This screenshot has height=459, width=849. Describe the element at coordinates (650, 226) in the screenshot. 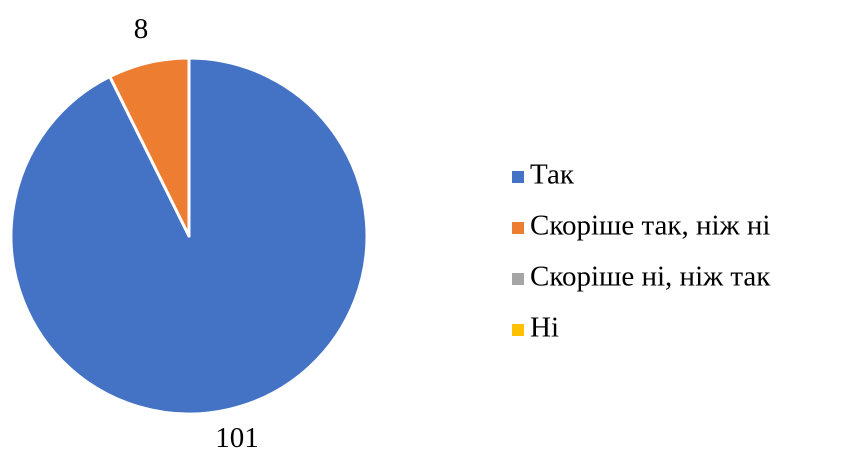

I see `legend-label: Скоріше так, ніж ні` at that location.